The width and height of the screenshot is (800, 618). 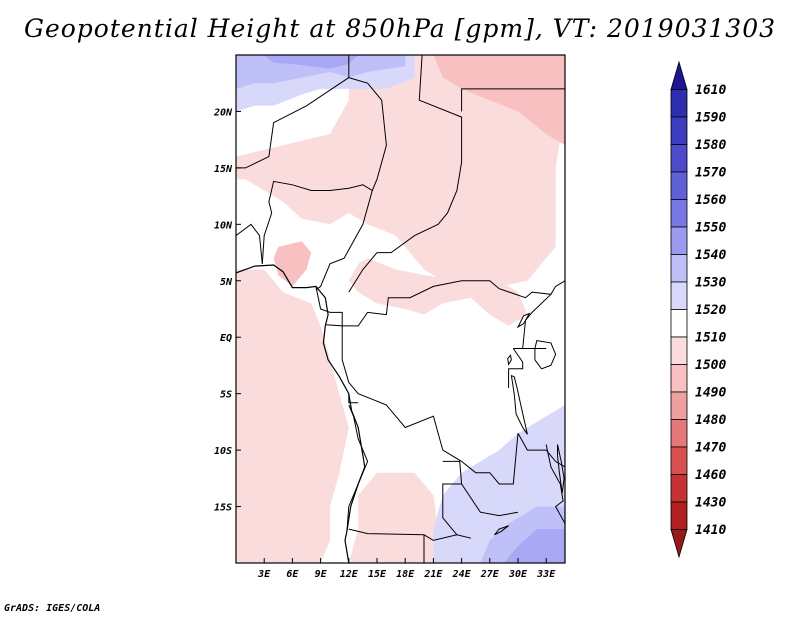 What do you see at coordinates (710, 448) in the screenshot?
I see `colorbar-label: 1470` at bounding box center [710, 448].